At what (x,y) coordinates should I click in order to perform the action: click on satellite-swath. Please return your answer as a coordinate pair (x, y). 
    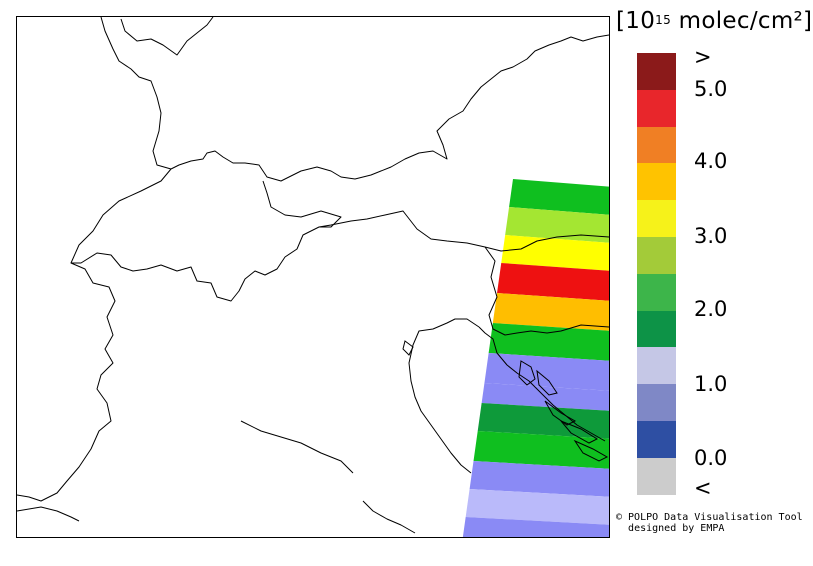
    Looking at the image, I should click on (535, 358).